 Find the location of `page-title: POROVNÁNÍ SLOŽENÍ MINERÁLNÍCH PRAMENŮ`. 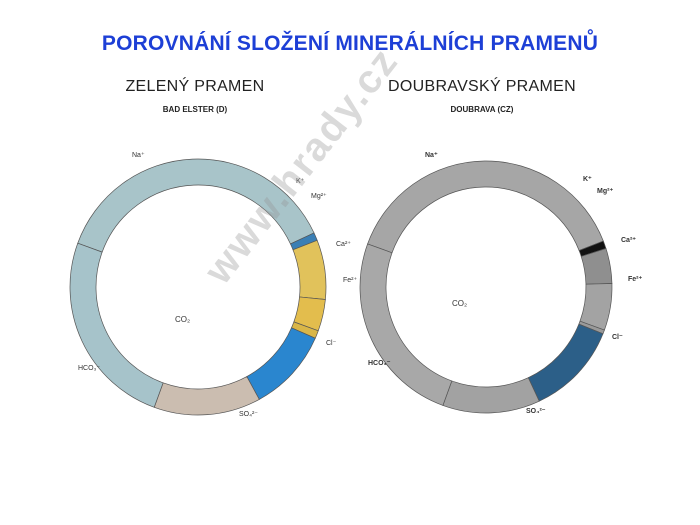

page-title: POROVNÁNÍ SLOŽENÍ MINERÁLNÍCH PRAMENŮ is located at coordinates (350, 43).